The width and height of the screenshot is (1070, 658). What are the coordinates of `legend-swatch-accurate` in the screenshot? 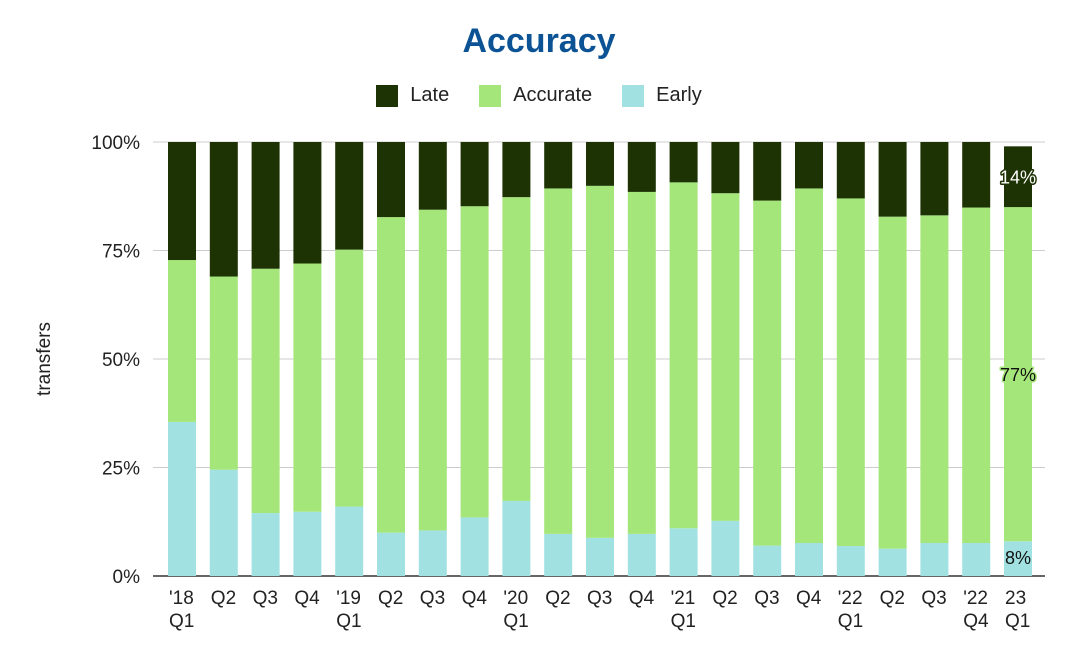 It's located at (490, 95).